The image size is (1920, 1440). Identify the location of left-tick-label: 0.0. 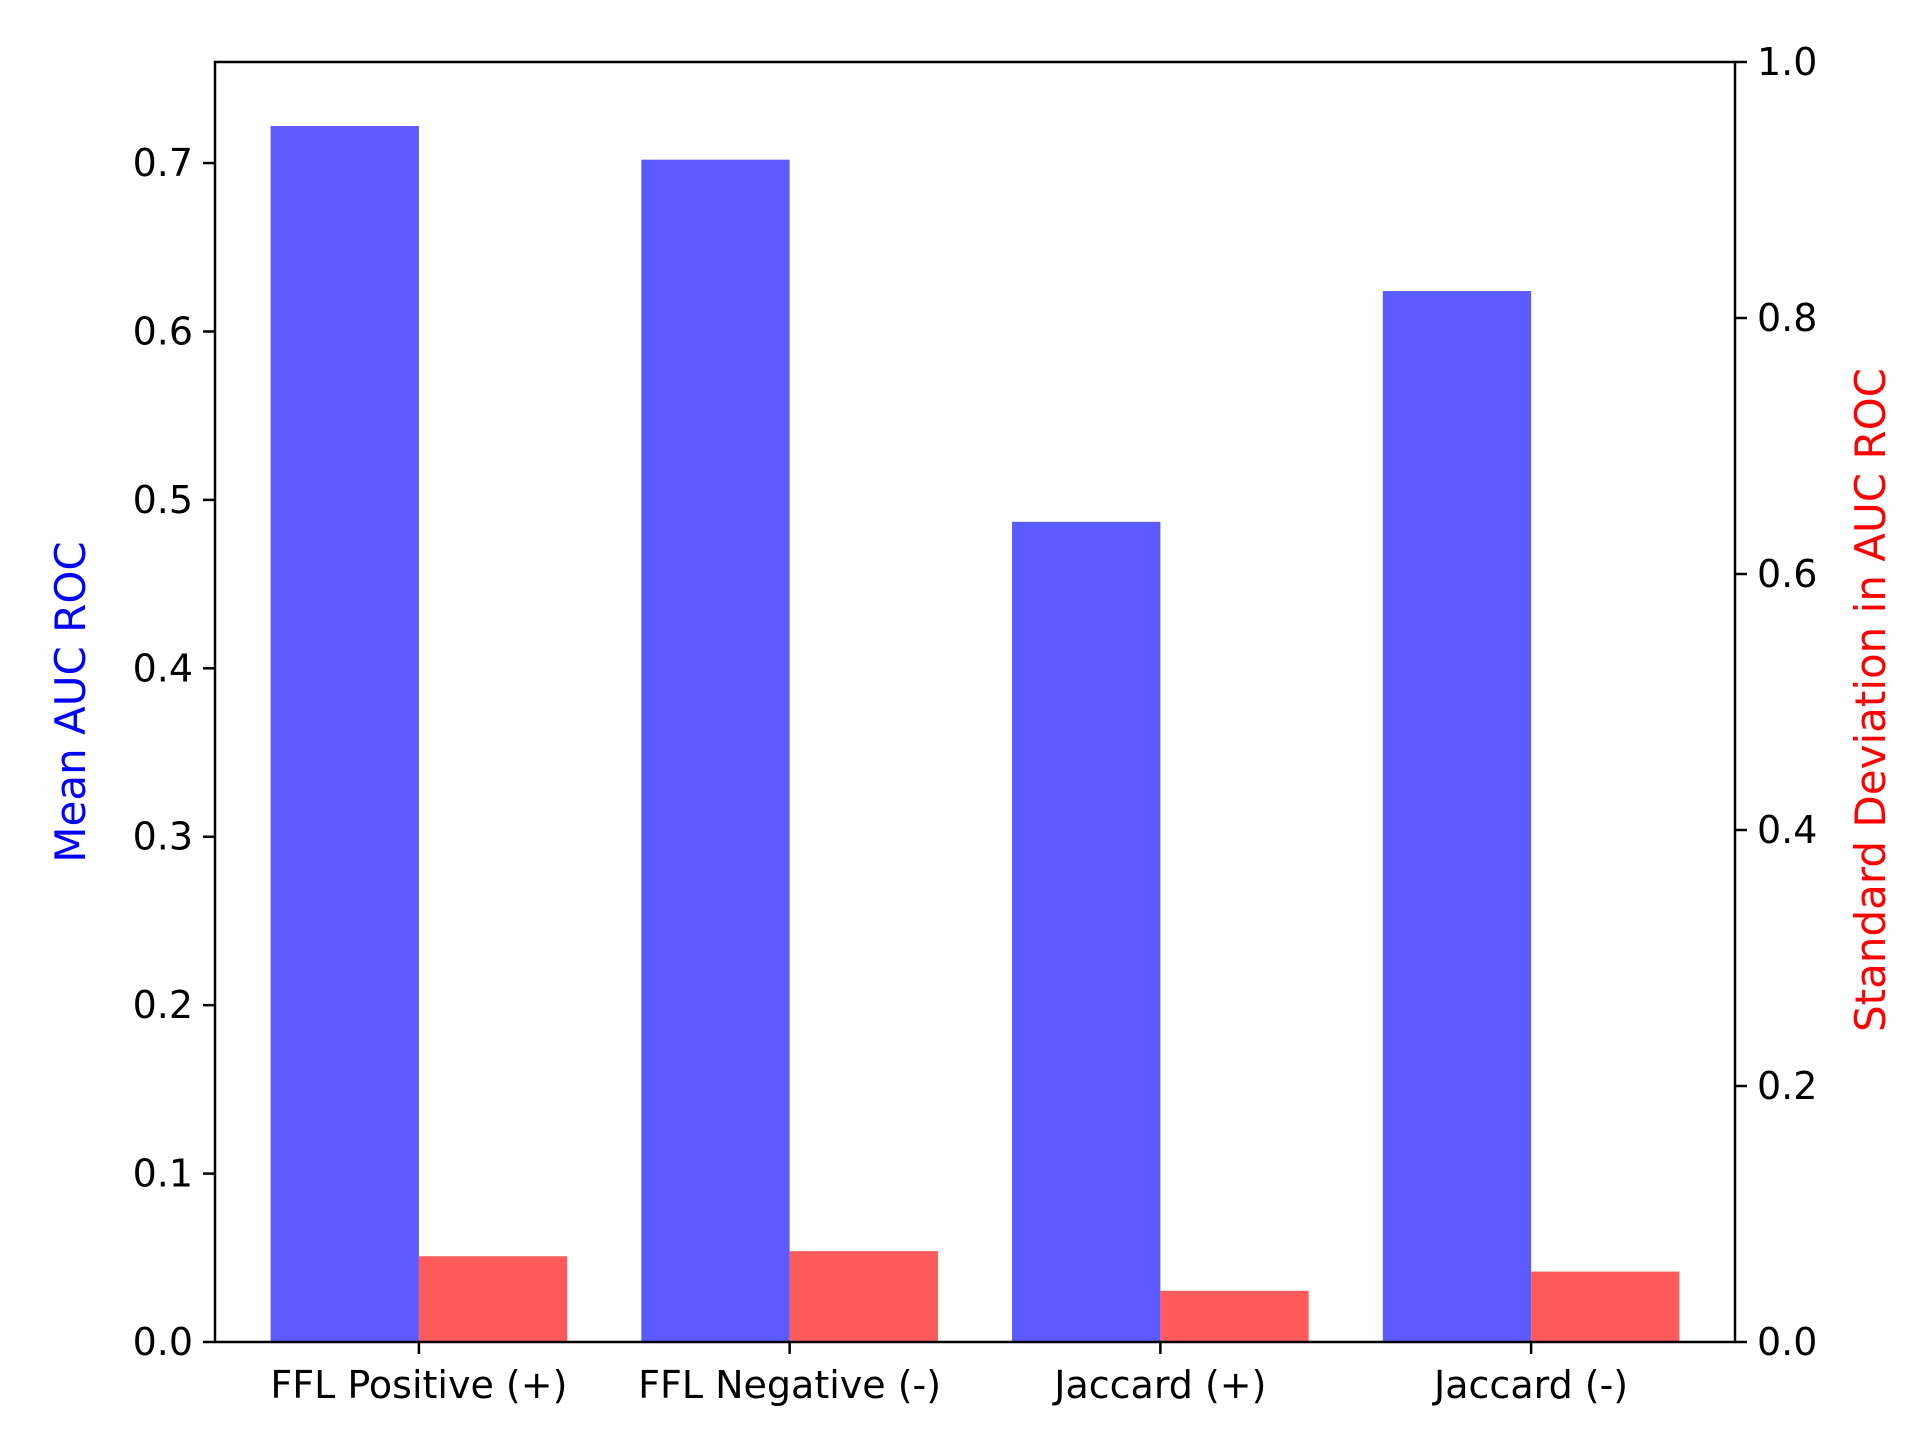
(163, 1342).